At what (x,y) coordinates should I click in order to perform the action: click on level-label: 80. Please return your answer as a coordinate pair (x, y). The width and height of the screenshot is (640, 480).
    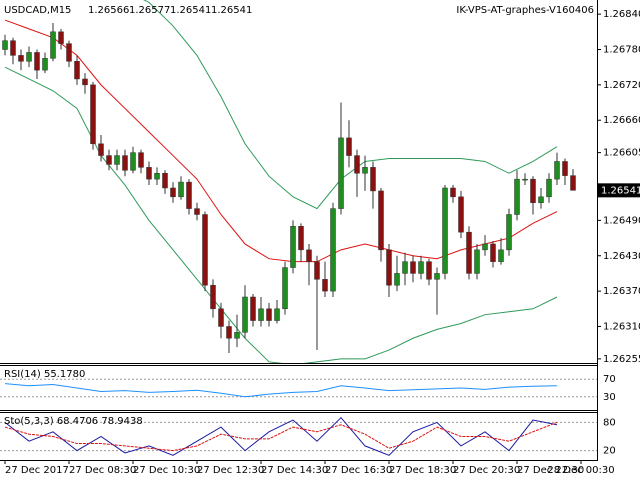
    Looking at the image, I should click on (609, 422).